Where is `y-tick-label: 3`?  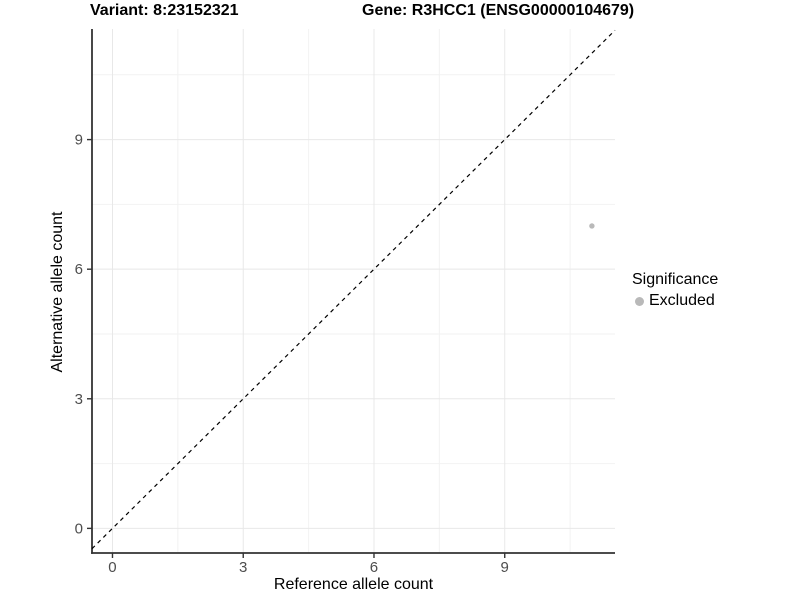 y-tick-label: 3 is located at coordinates (79, 399).